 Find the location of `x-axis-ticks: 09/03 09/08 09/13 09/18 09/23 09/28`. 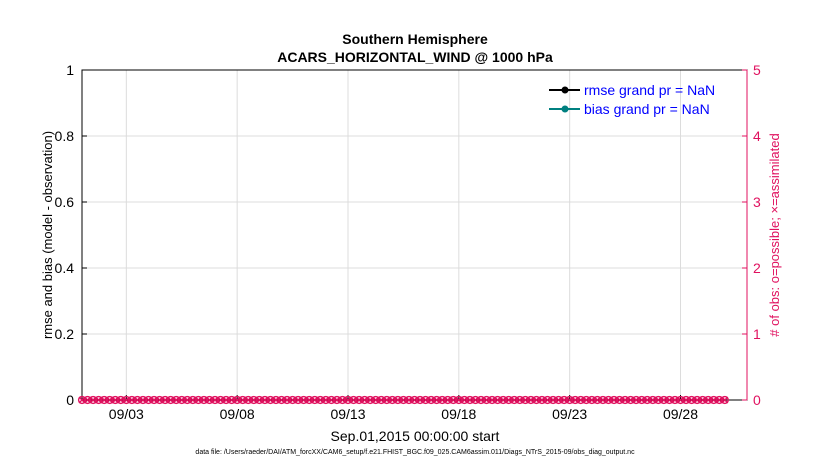

x-axis-ticks: 09/03 09/08 09/13 09/18 09/23 09/28 is located at coordinates (403, 408).